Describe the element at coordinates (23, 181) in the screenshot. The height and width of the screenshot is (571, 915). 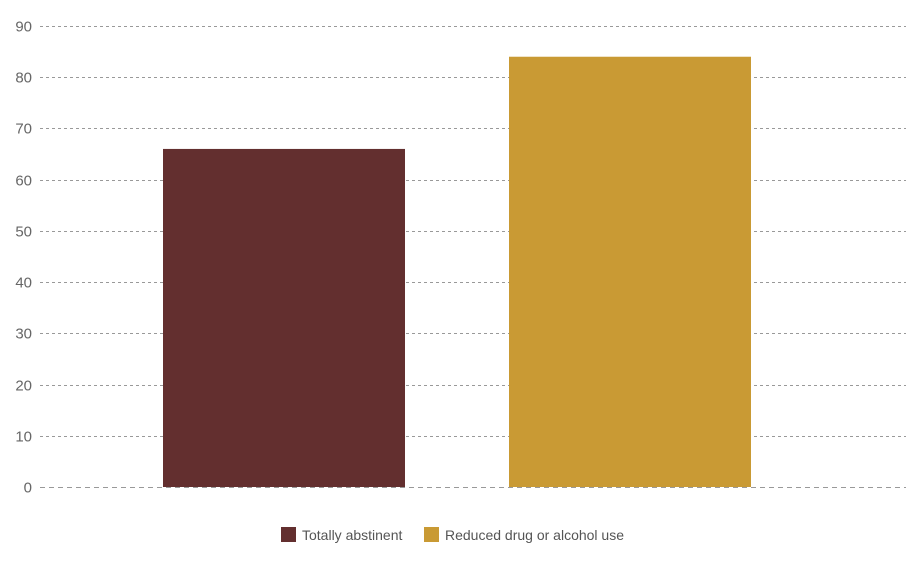
I see `y-tick-label-60: 60` at that location.